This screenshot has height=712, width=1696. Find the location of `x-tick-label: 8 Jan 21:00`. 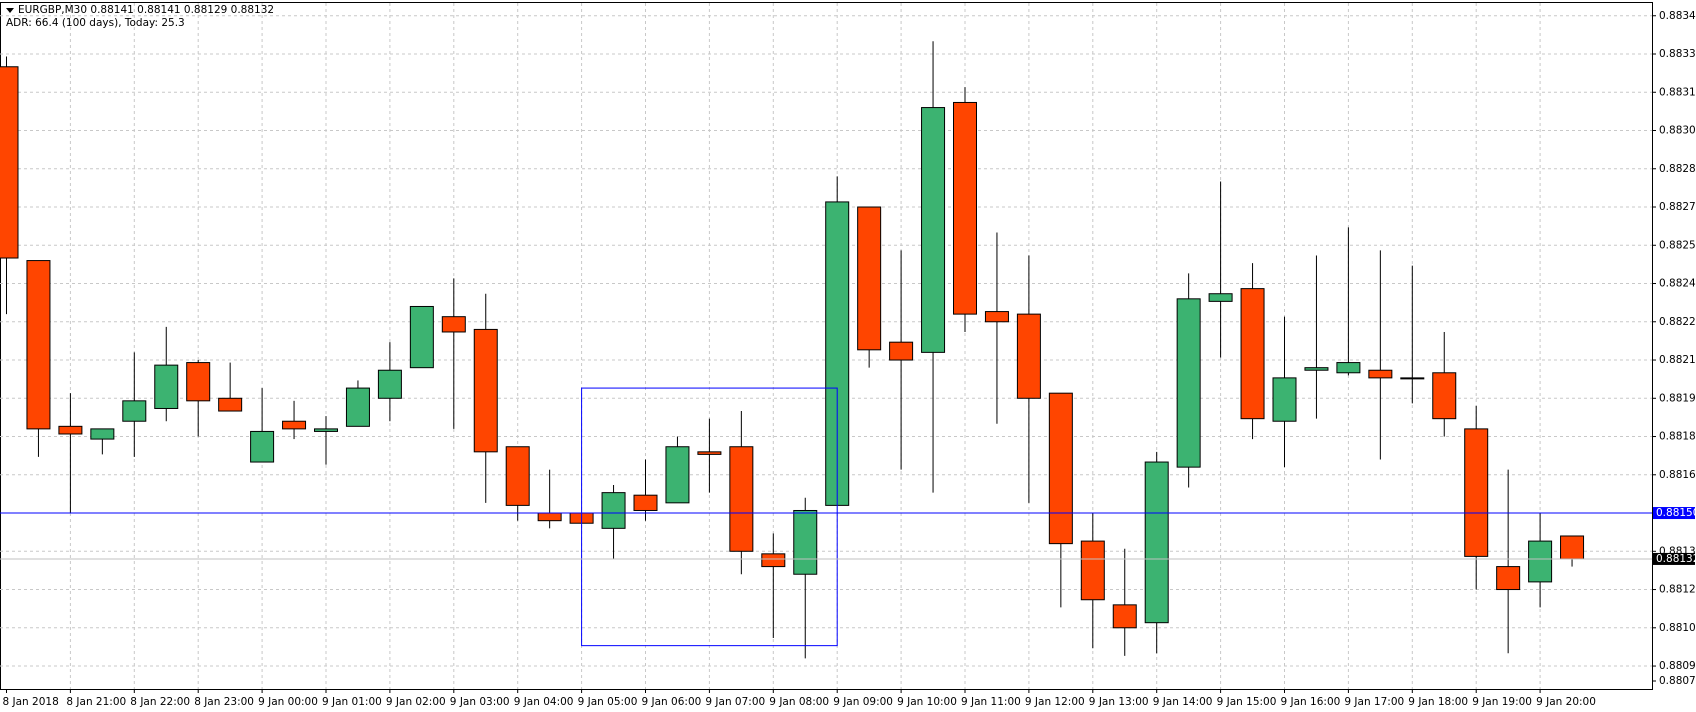

x-tick-label: 8 Jan 21:00 is located at coordinates (96, 702).